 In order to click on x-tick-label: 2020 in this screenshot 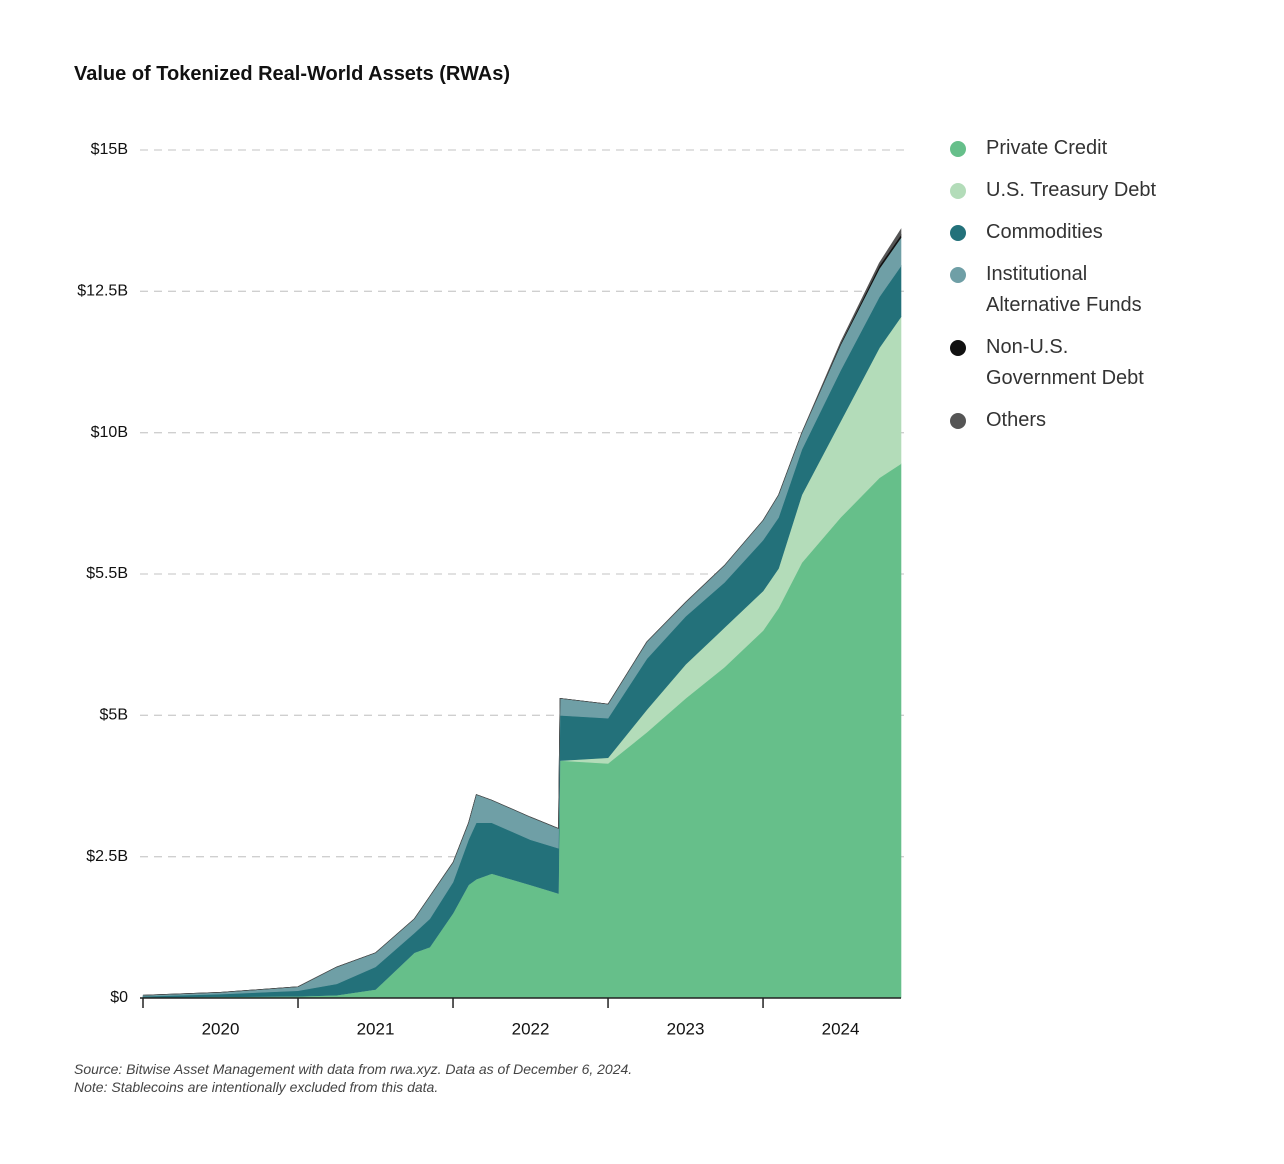, I will do `click(221, 1028)`.